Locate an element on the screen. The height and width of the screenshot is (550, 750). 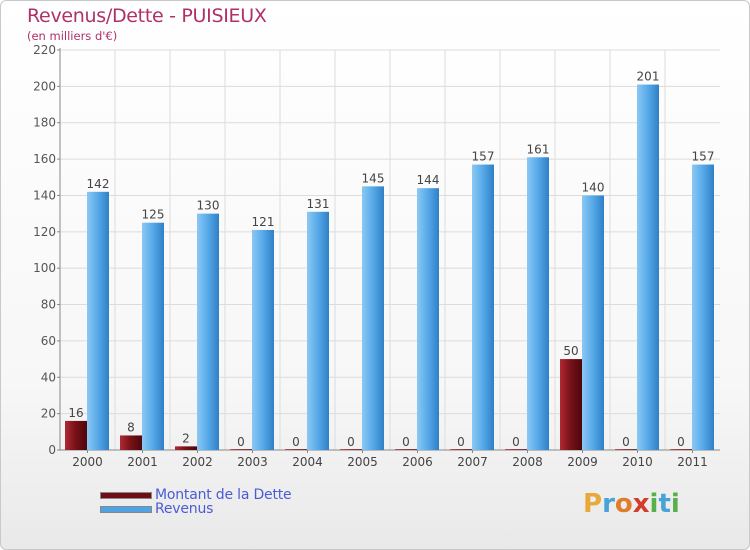
x-tick-label: 2008 is located at coordinates (527, 462).